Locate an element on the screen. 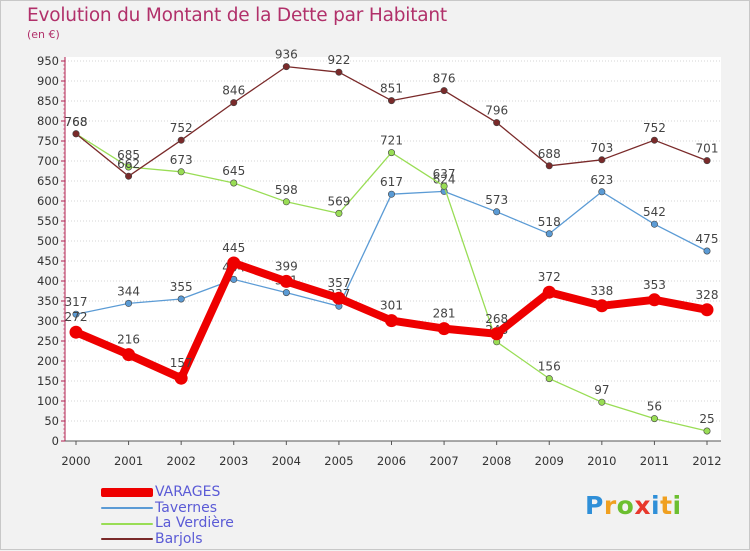 Image resolution: width=750 pixels, height=551 pixels. data-label-tavernes: 623 is located at coordinates (601, 180).